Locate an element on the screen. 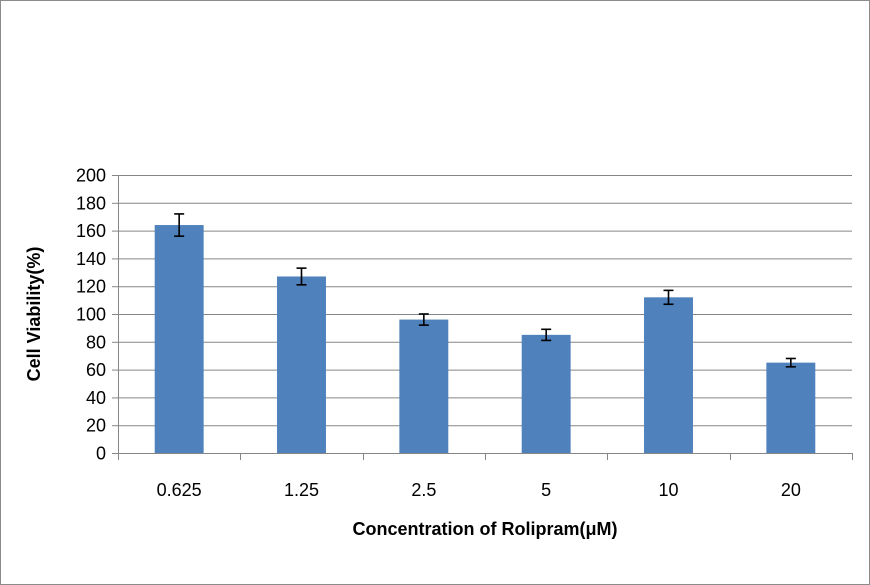 The width and height of the screenshot is (870, 585). x-tick-label: 2.5 is located at coordinates (423, 490).